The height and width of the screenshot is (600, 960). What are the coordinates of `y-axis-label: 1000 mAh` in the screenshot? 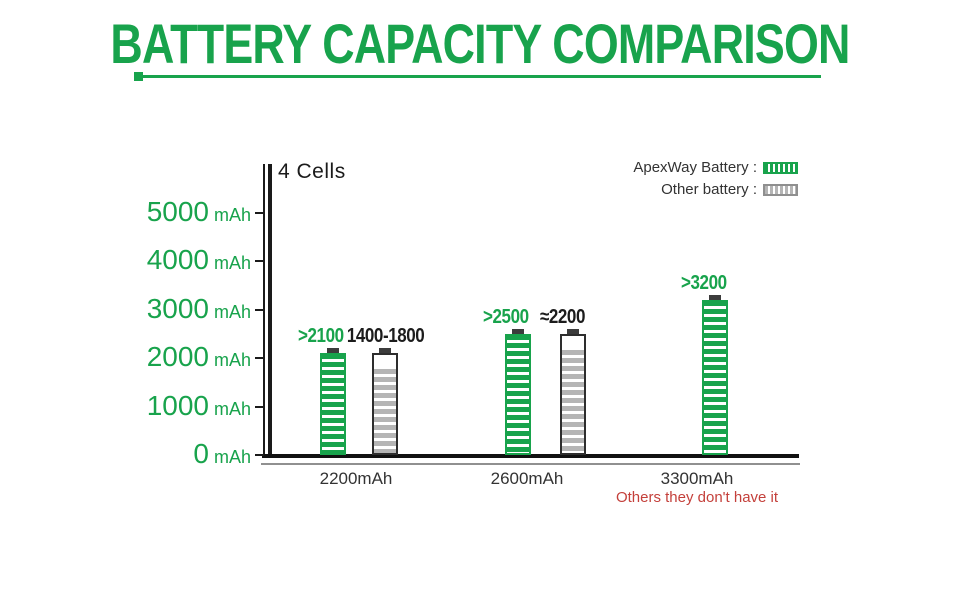 It's located at (125, 406).